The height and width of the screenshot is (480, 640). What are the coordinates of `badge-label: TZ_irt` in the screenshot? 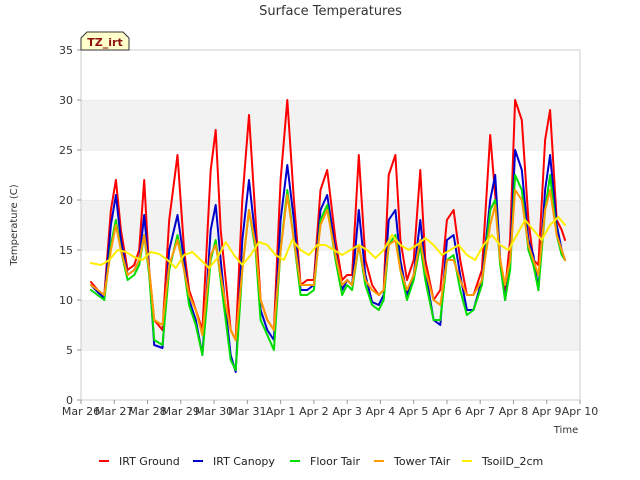 It's located at (104, 42).